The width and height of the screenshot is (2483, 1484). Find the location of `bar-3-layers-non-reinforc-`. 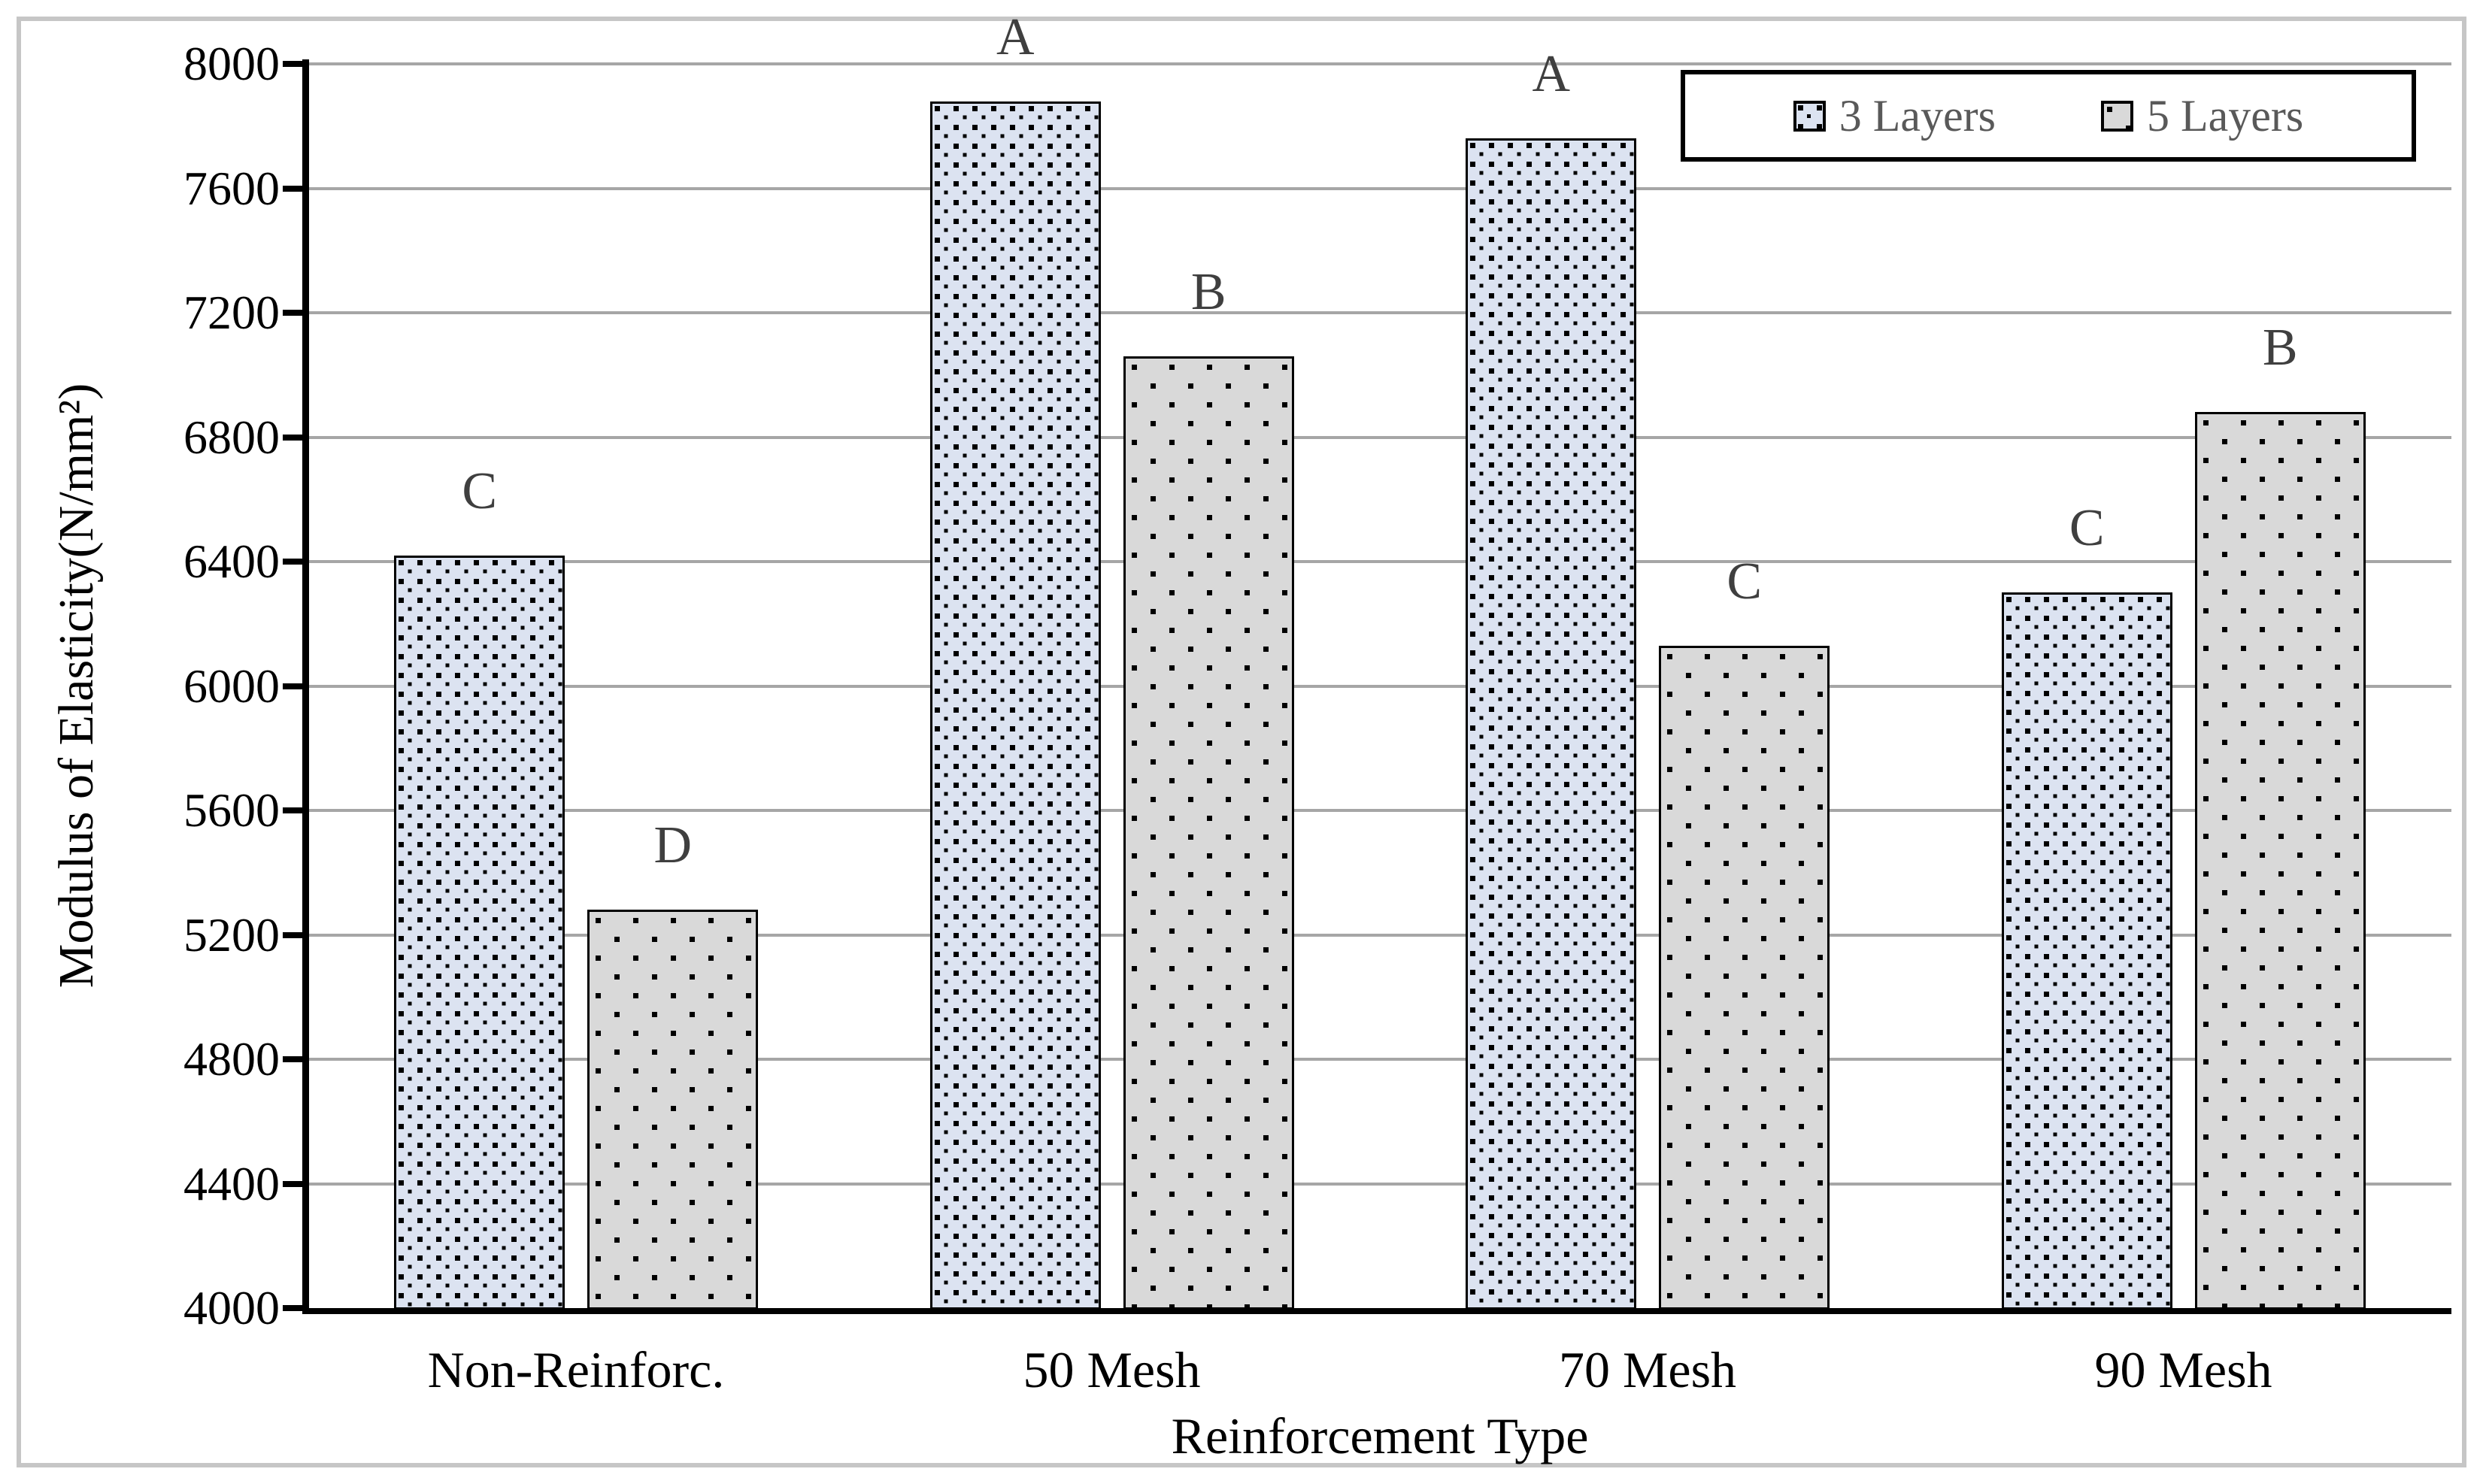

bar-3-layers-non-reinforc- is located at coordinates (479, 932).